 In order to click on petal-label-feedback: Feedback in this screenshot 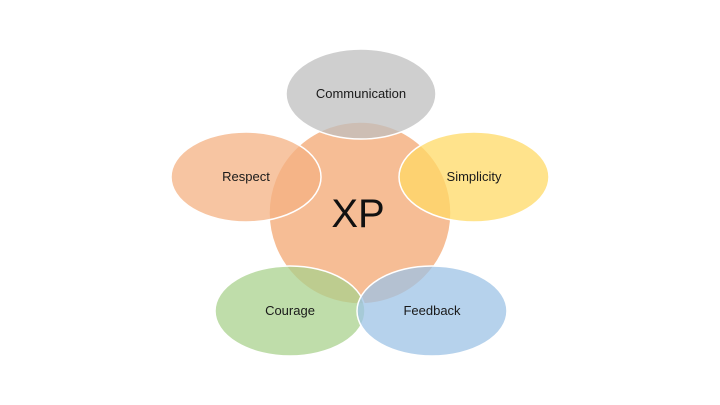, I will do `click(432, 310)`.